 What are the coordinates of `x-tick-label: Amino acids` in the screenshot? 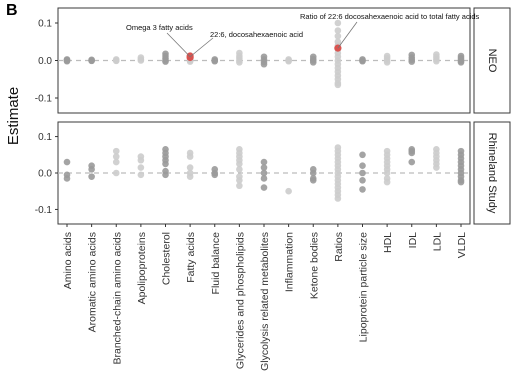 It's located at (68, 260).